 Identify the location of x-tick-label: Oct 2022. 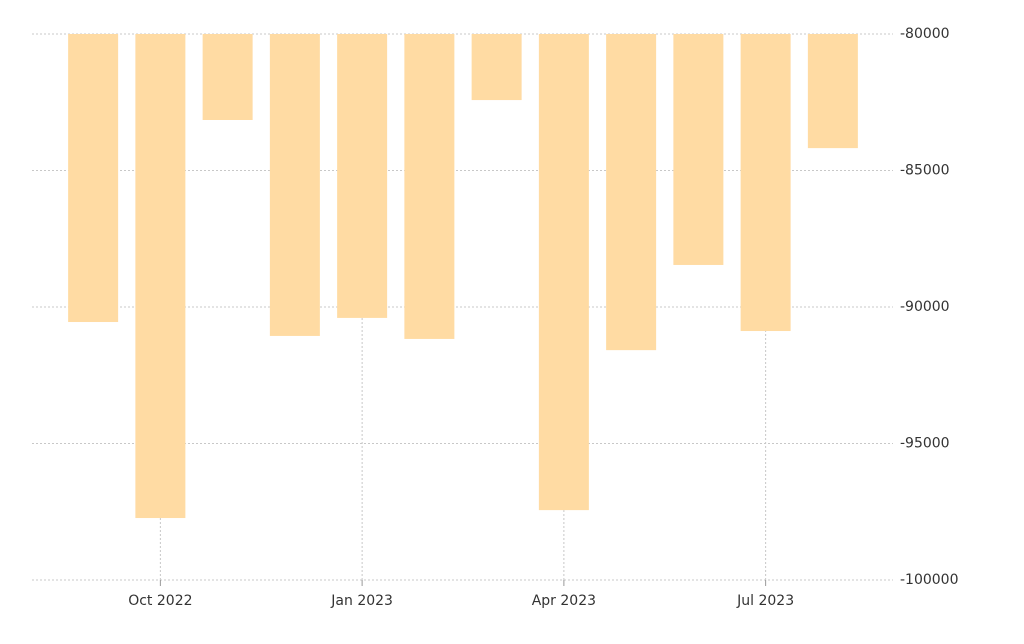
(160, 601).